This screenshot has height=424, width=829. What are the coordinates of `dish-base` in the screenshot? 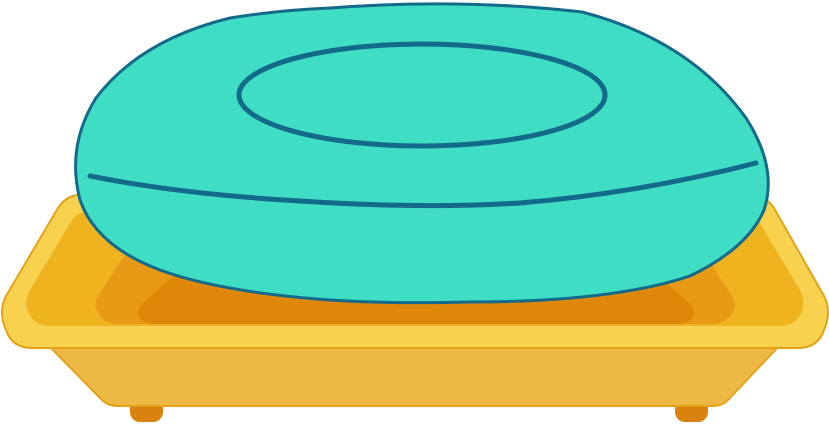 It's located at (414, 375).